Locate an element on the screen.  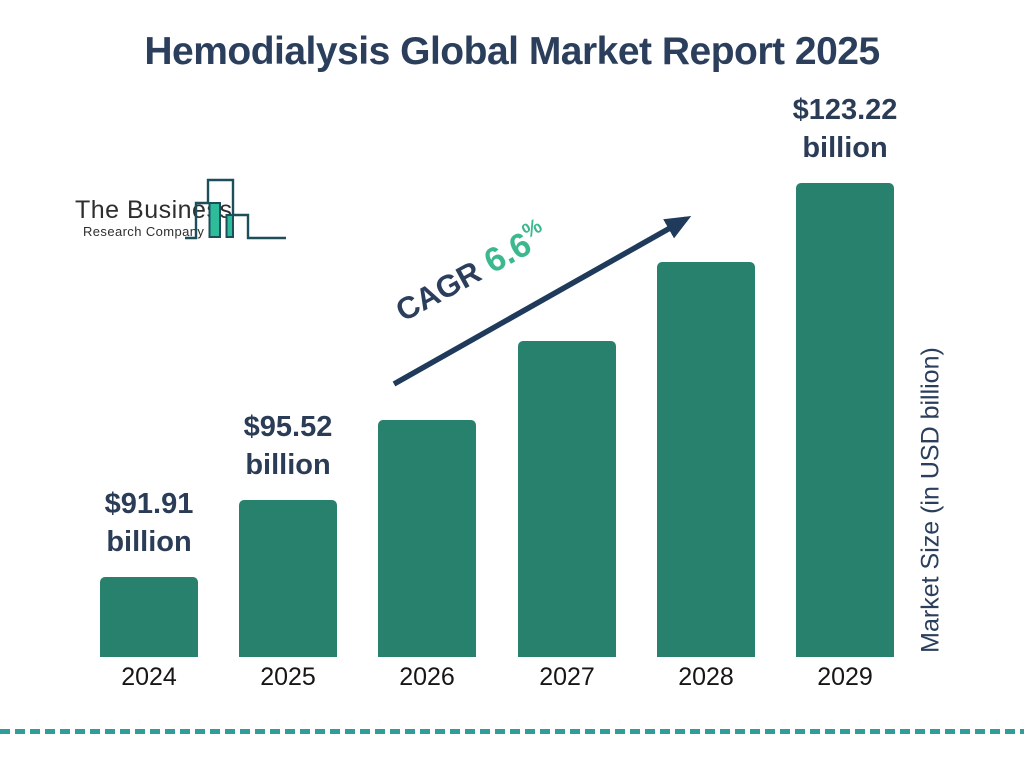
company-logo: The Business Research Company is located at coordinates (182, 211).